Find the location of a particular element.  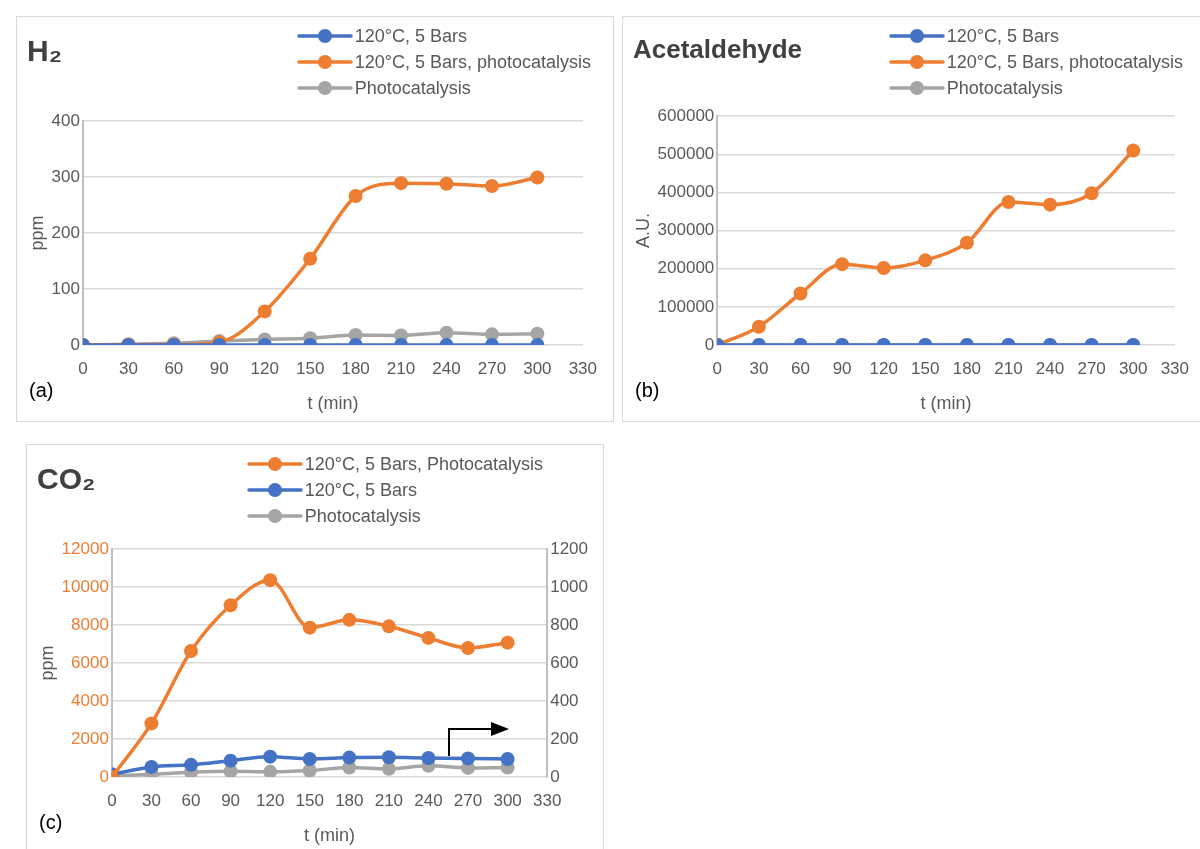

y2-tick-label: 200 is located at coordinates (564, 738).